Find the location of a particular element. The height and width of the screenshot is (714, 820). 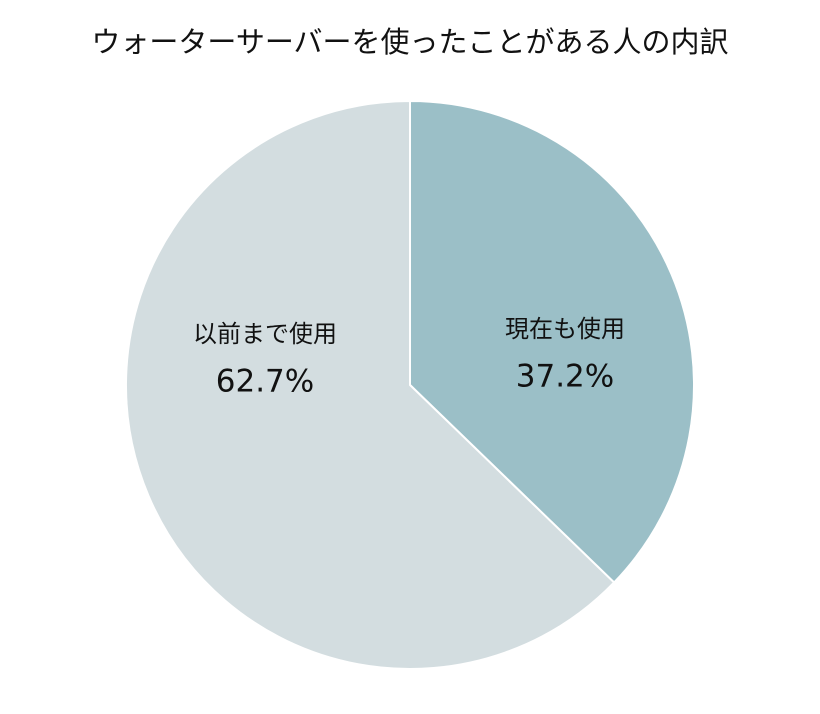

slice-label: 以前まで使用 is located at coordinates (265, 334).